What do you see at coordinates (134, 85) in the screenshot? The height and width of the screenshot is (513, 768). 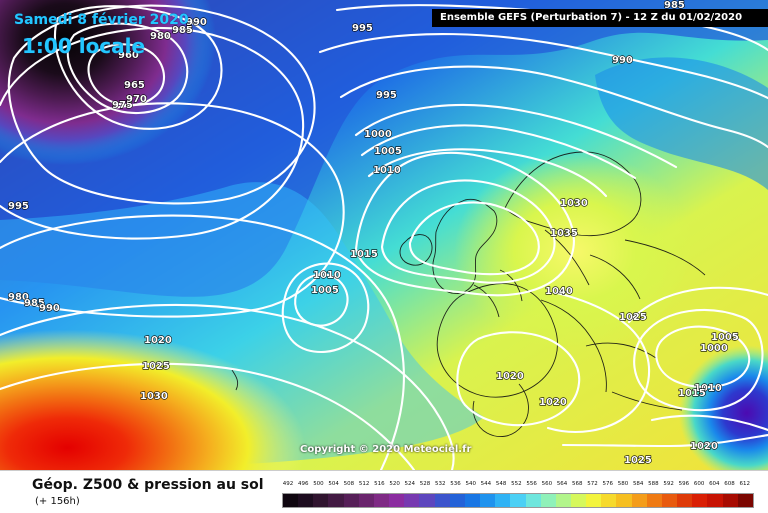 I see `isobar-label: 965` at bounding box center [134, 85].